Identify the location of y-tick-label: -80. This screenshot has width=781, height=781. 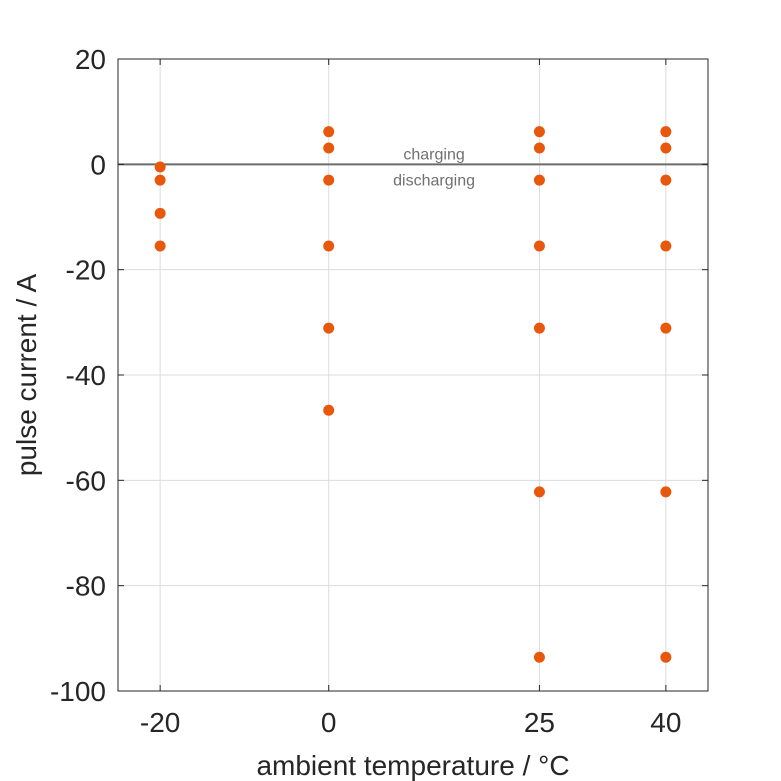
(86, 586).